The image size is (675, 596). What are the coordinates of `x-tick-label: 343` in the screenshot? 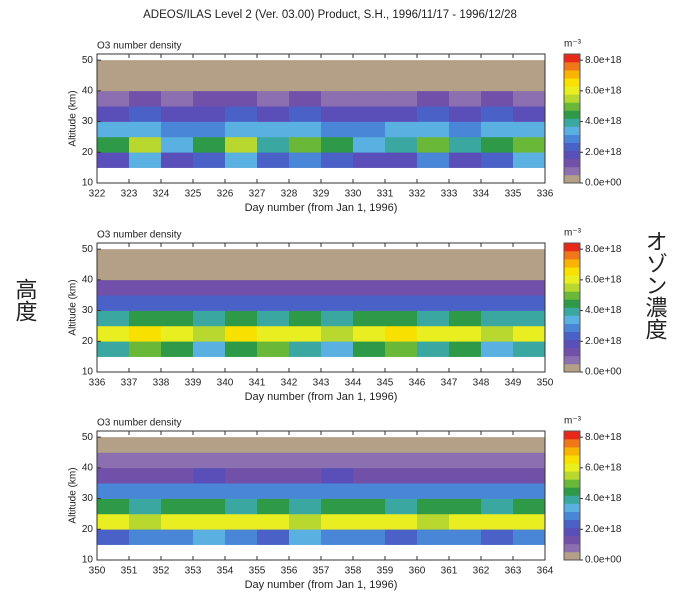 It's located at (321, 383).